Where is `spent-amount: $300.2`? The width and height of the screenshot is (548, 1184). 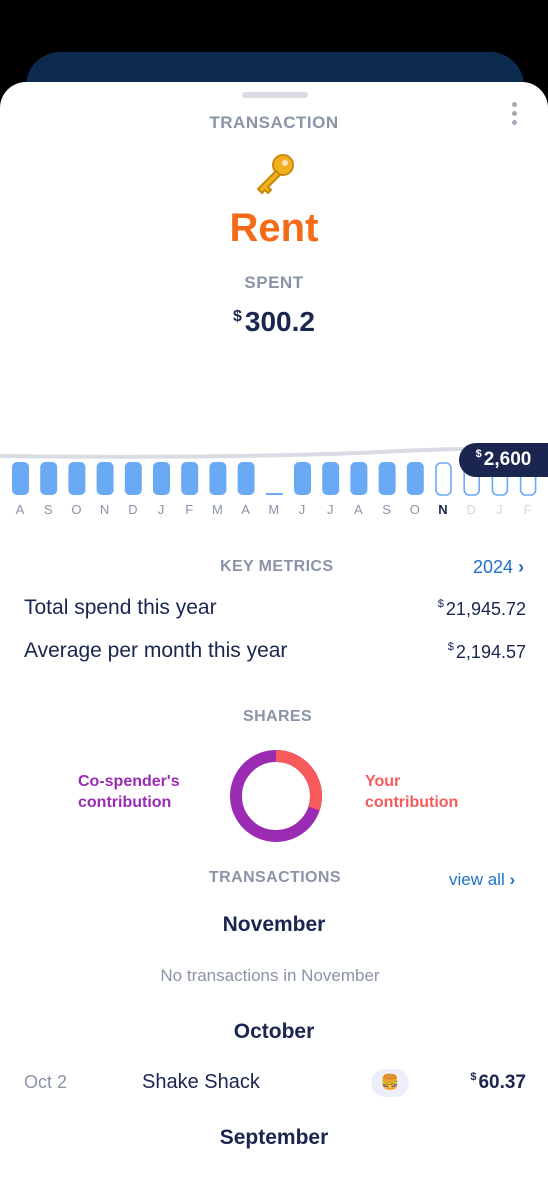 spent-amount: $300.2 is located at coordinates (274, 322).